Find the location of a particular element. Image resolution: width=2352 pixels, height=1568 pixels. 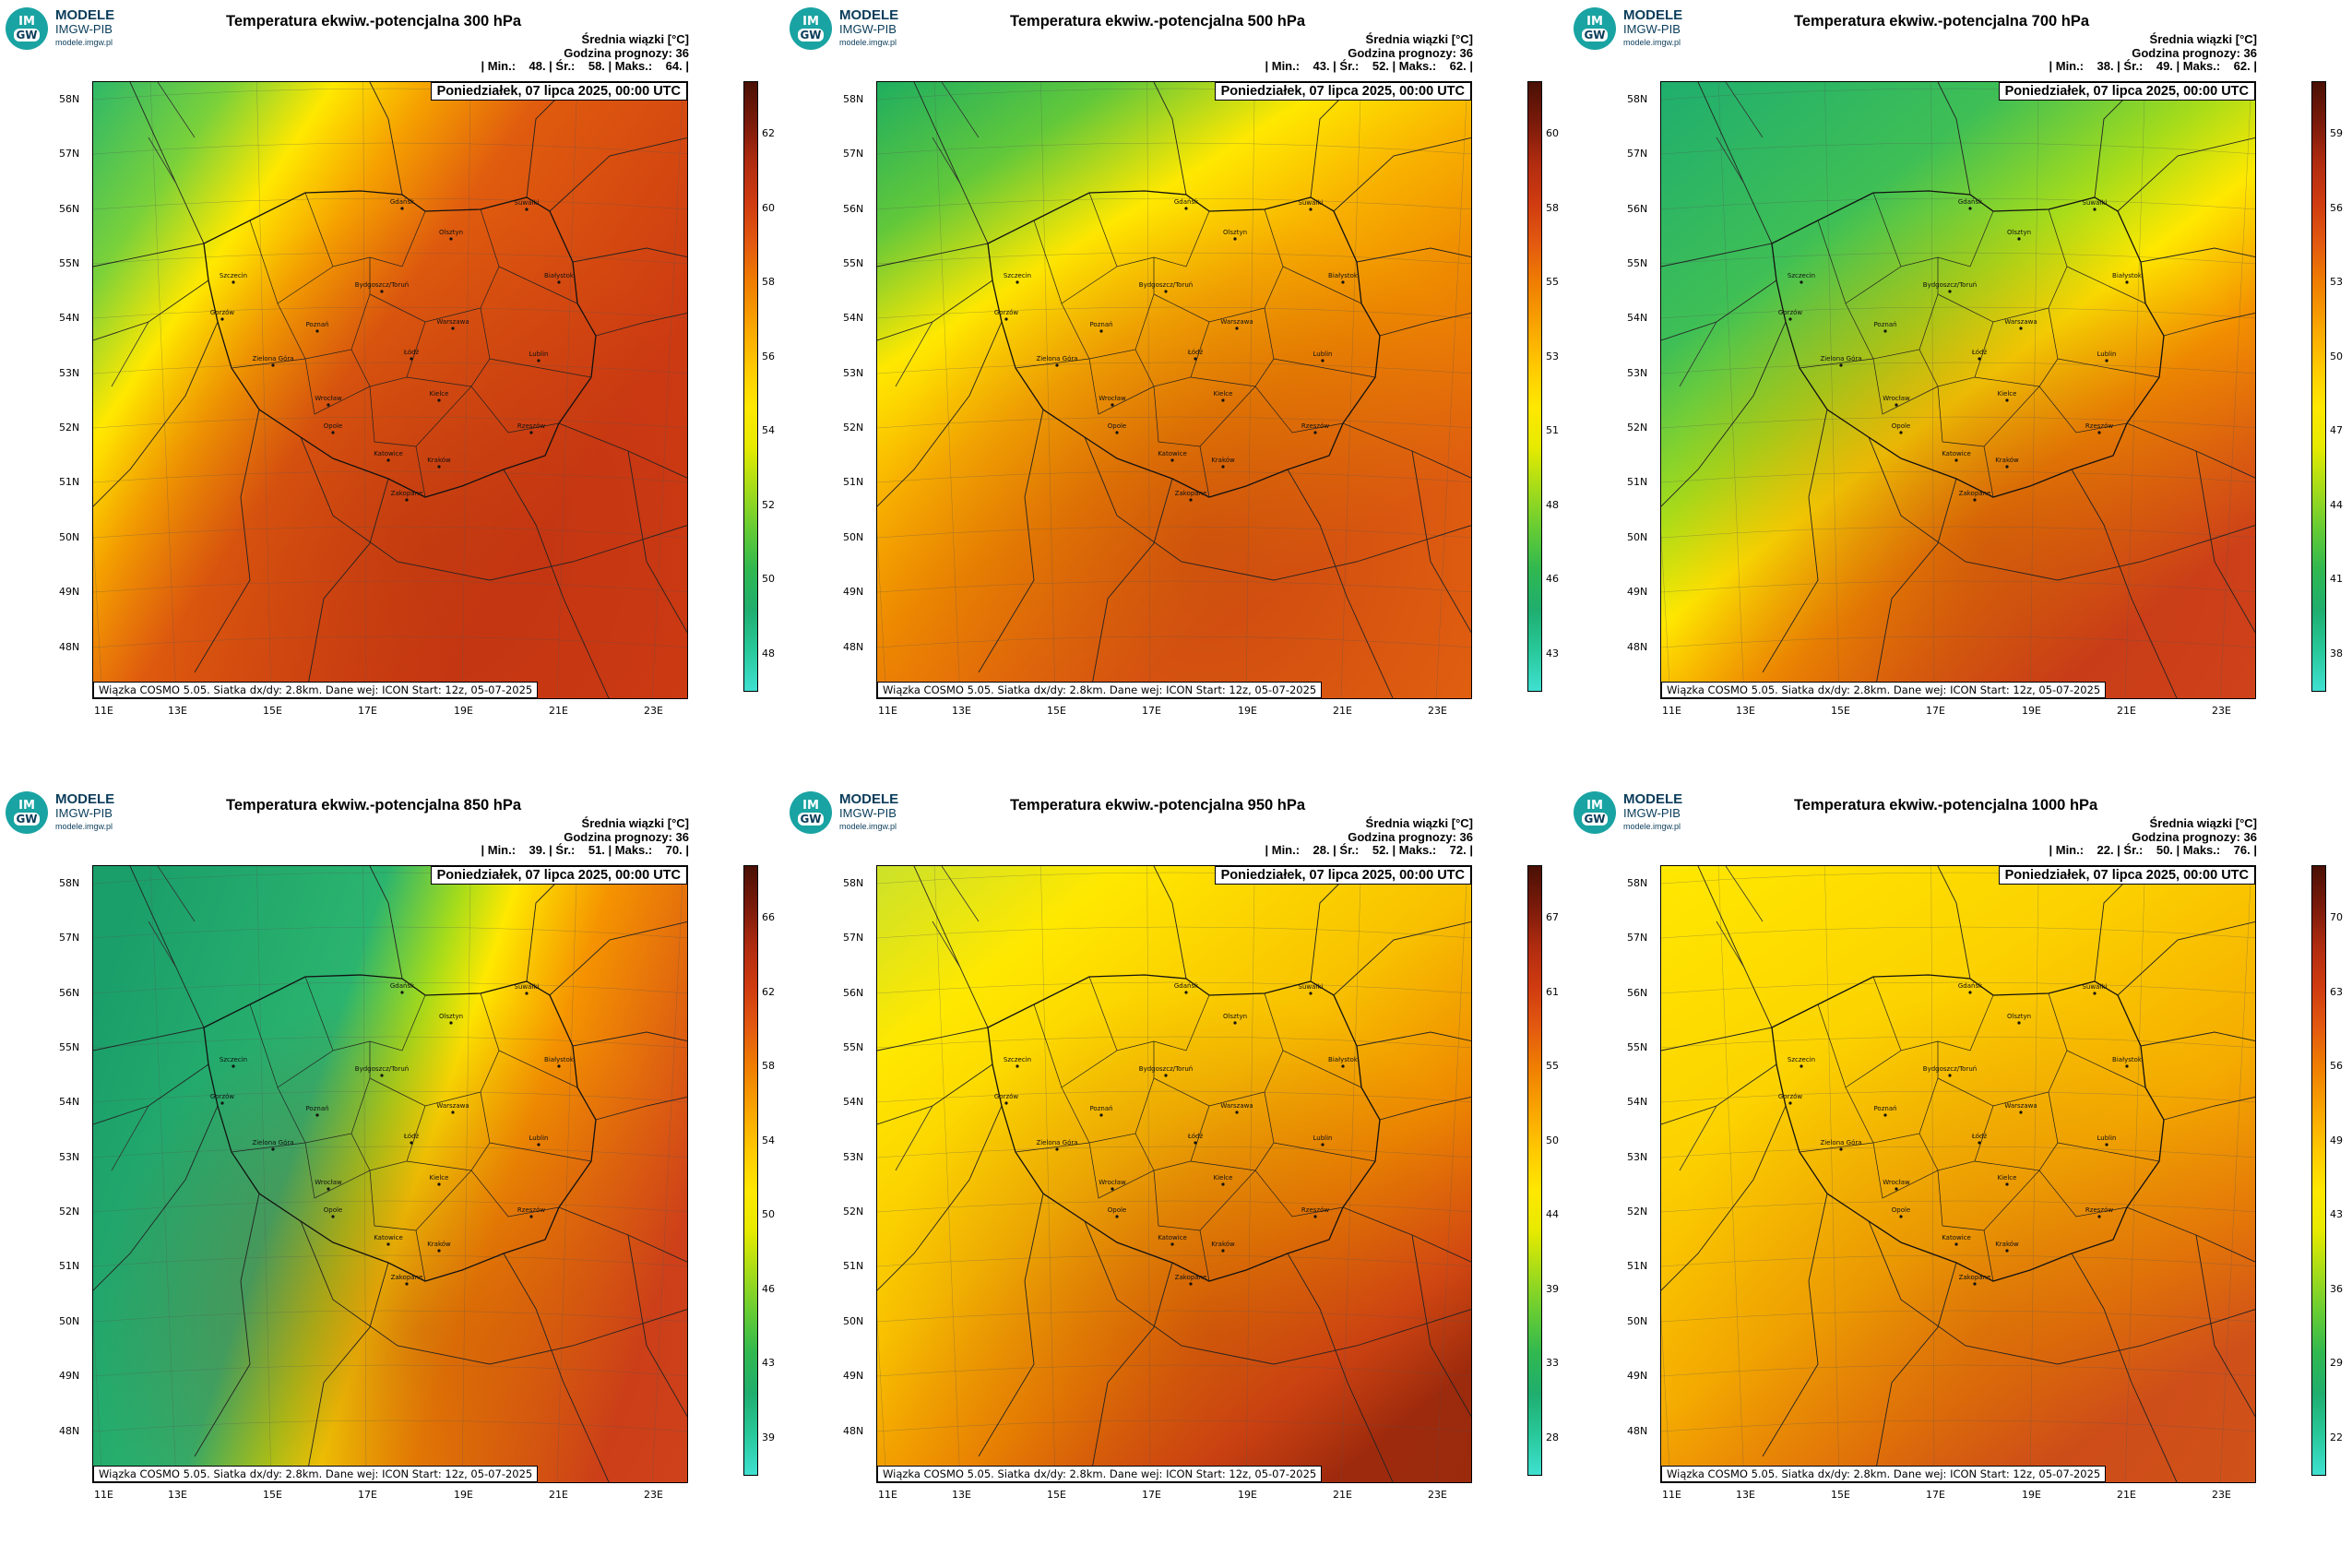

city-label: Warszawa is located at coordinates (1236, 1106).